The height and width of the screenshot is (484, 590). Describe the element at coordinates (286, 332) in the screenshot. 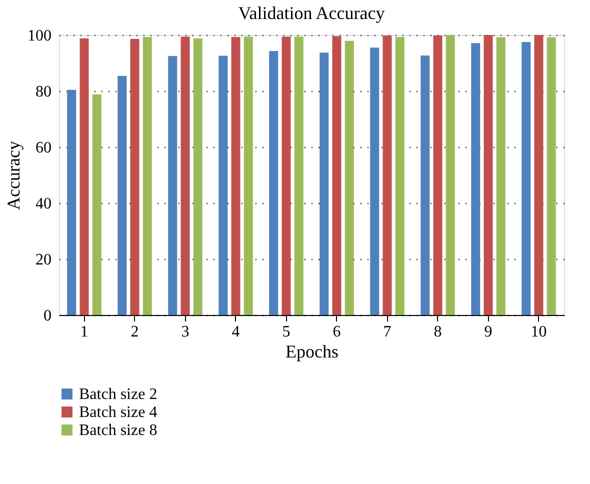

I see `x-tick-label: 5` at that location.